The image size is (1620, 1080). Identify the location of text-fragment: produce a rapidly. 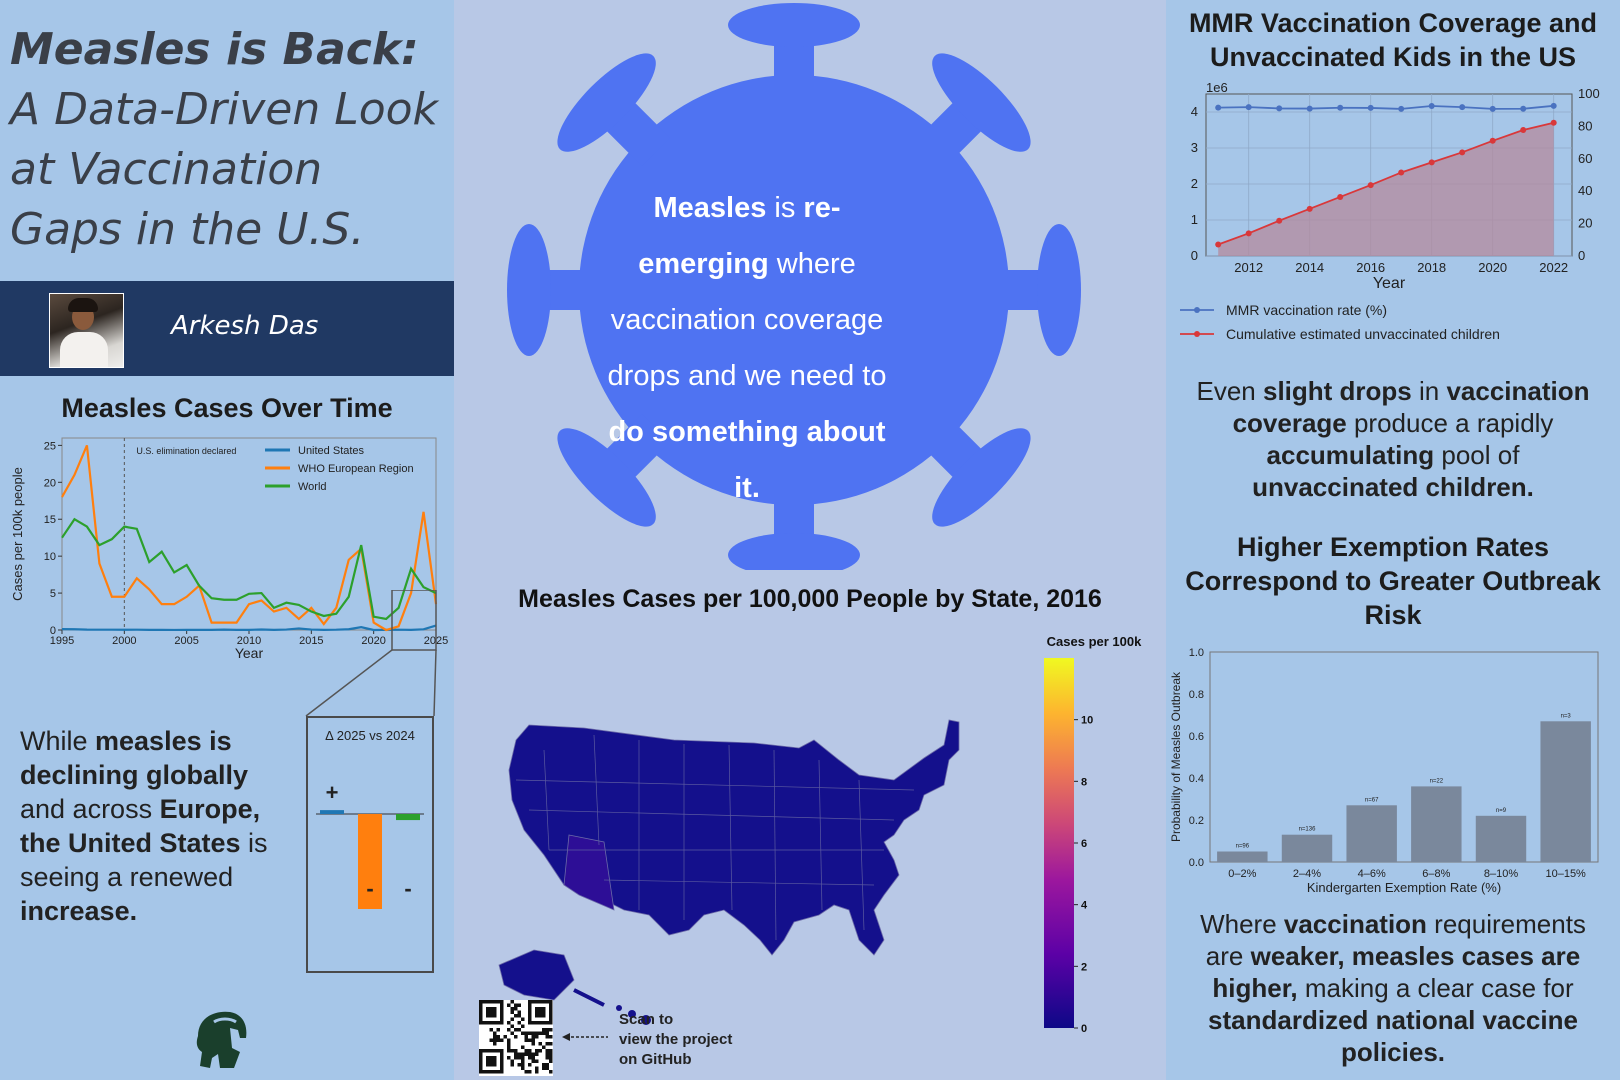
(1450, 423).